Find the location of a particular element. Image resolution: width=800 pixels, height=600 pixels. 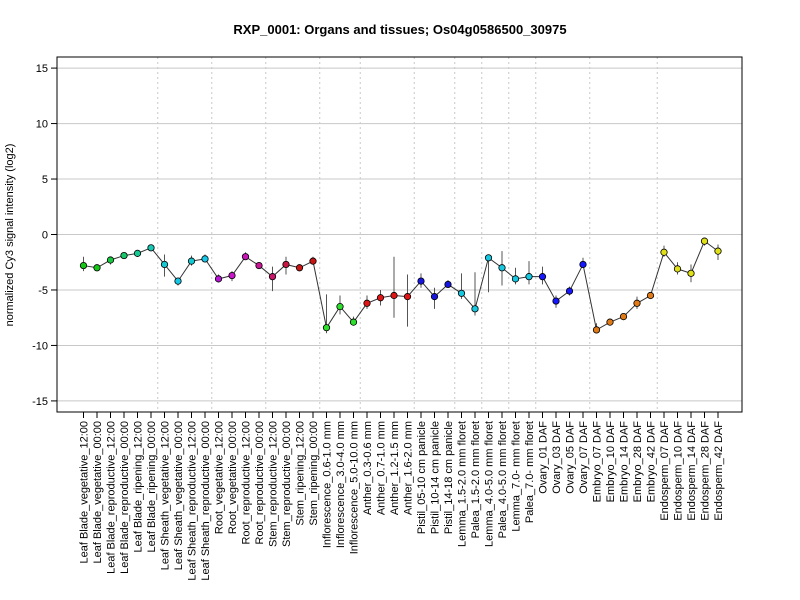

x-tick-label: Root_vegetative_00:00 is located at coordinates (233, 477).